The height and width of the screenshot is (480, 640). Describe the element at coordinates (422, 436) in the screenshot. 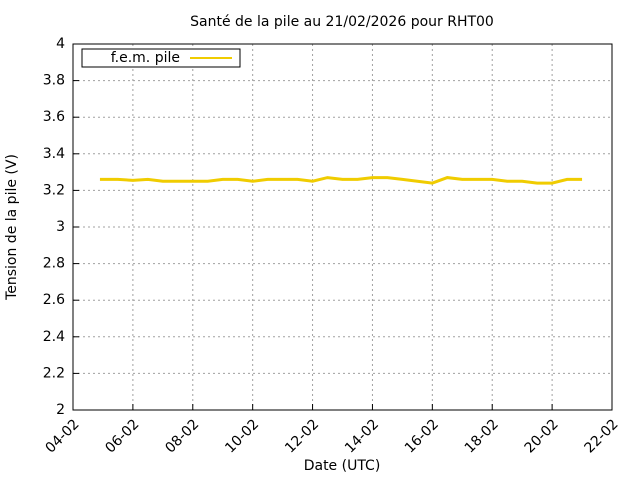

I see `x-tick-label: 16-02` at that location.